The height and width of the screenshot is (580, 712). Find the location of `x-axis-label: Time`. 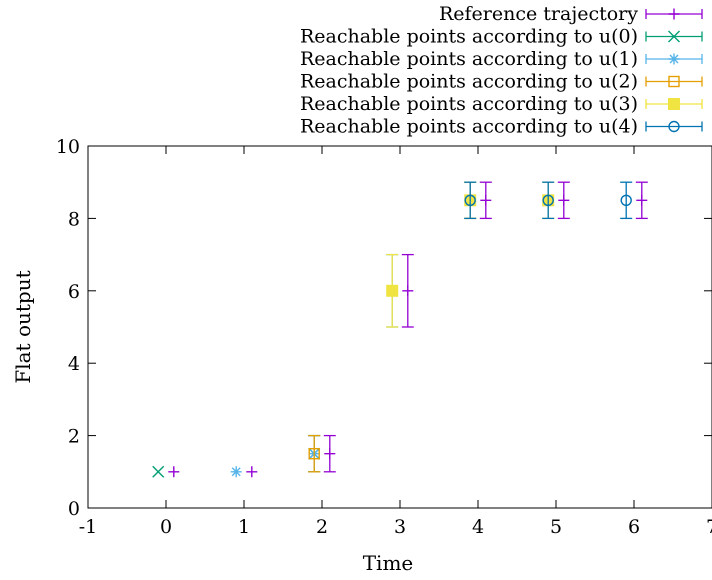

x-axis-label: Time is located at coordinates (388, 563).